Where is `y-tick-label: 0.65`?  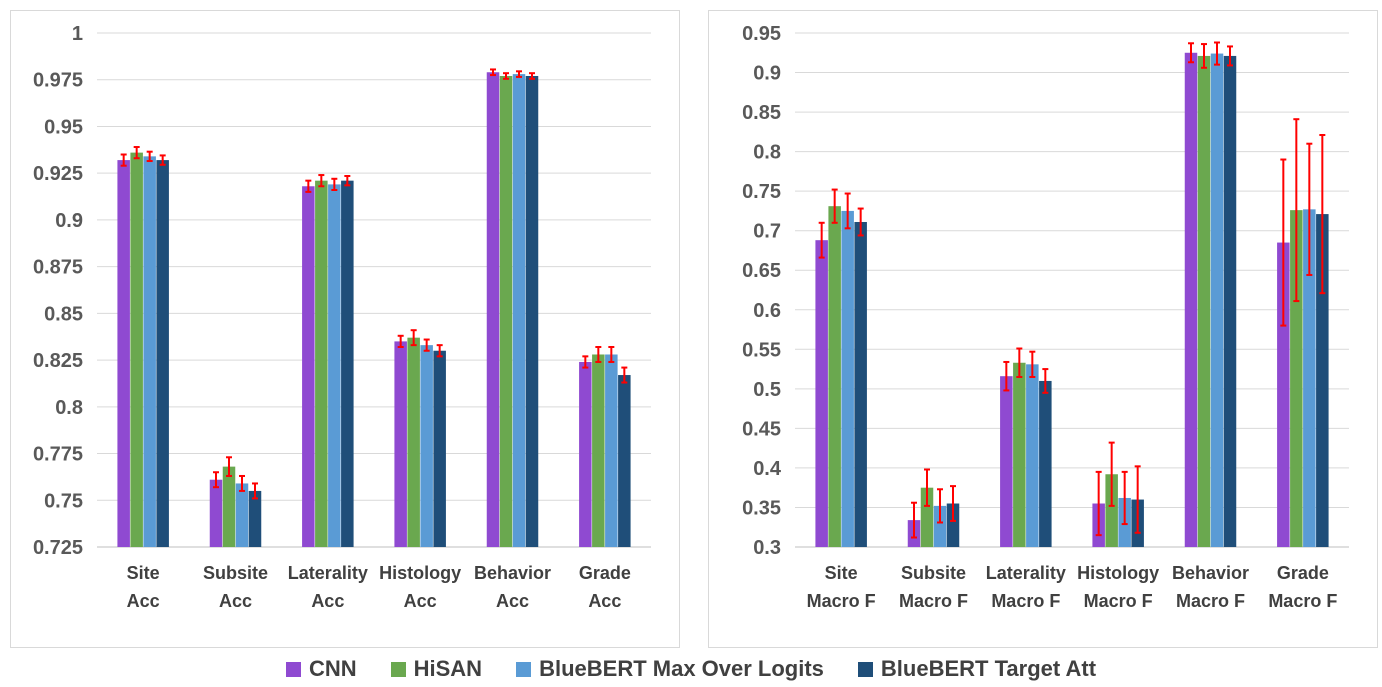 y-tick-label: 0.65 is located at coordinates (761, 271).